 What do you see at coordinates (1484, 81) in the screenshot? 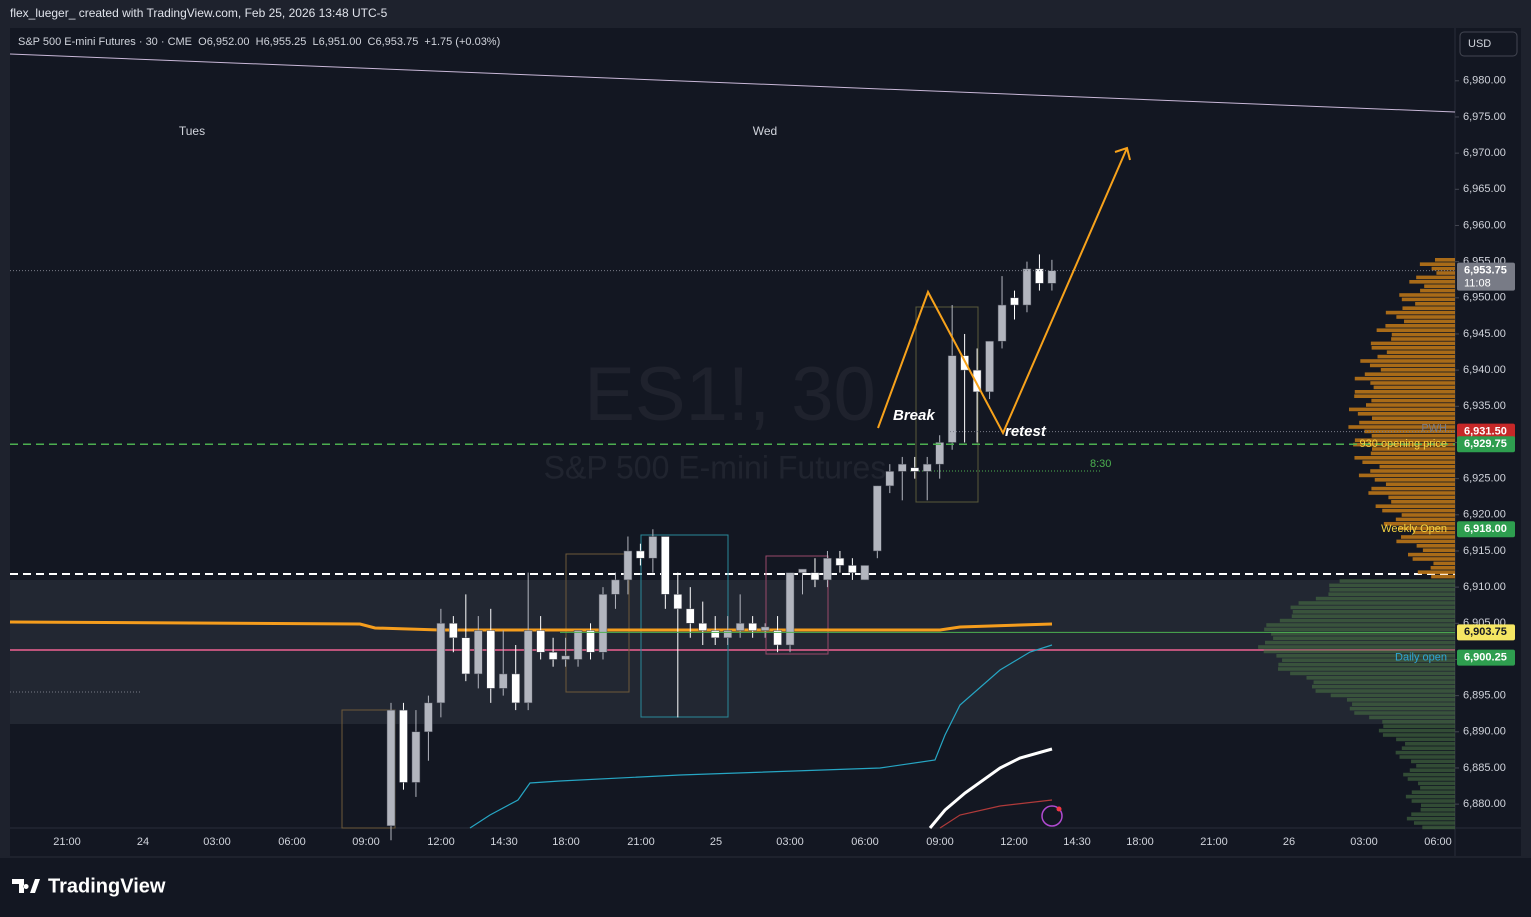
I see `price-tick-label: 6,980.00` at bounding box center [1484, 81].